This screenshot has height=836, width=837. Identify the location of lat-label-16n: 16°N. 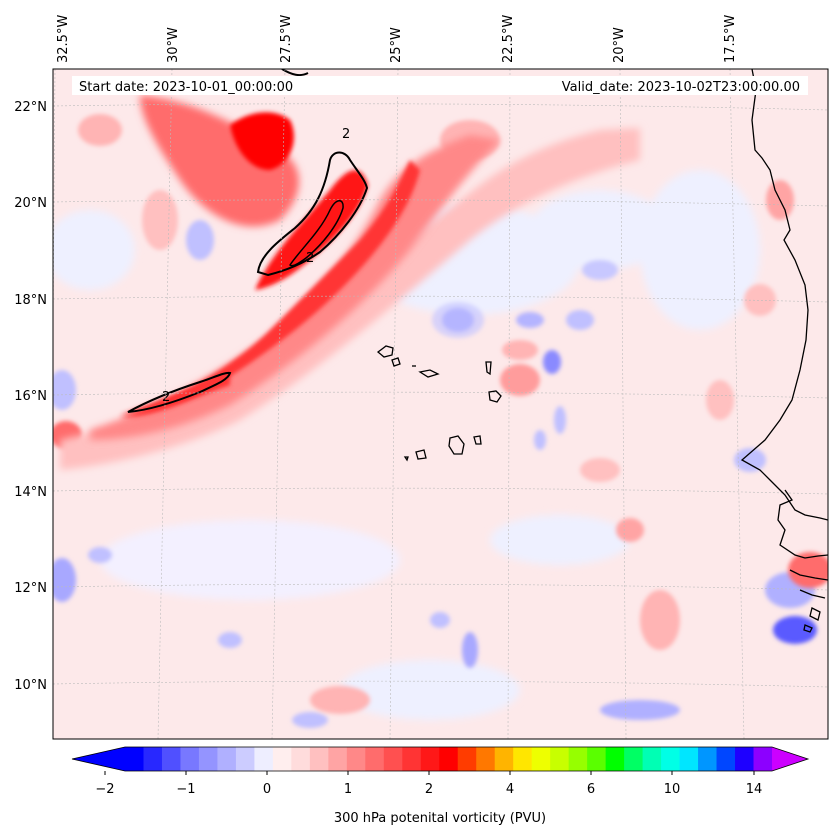
(30, 396).